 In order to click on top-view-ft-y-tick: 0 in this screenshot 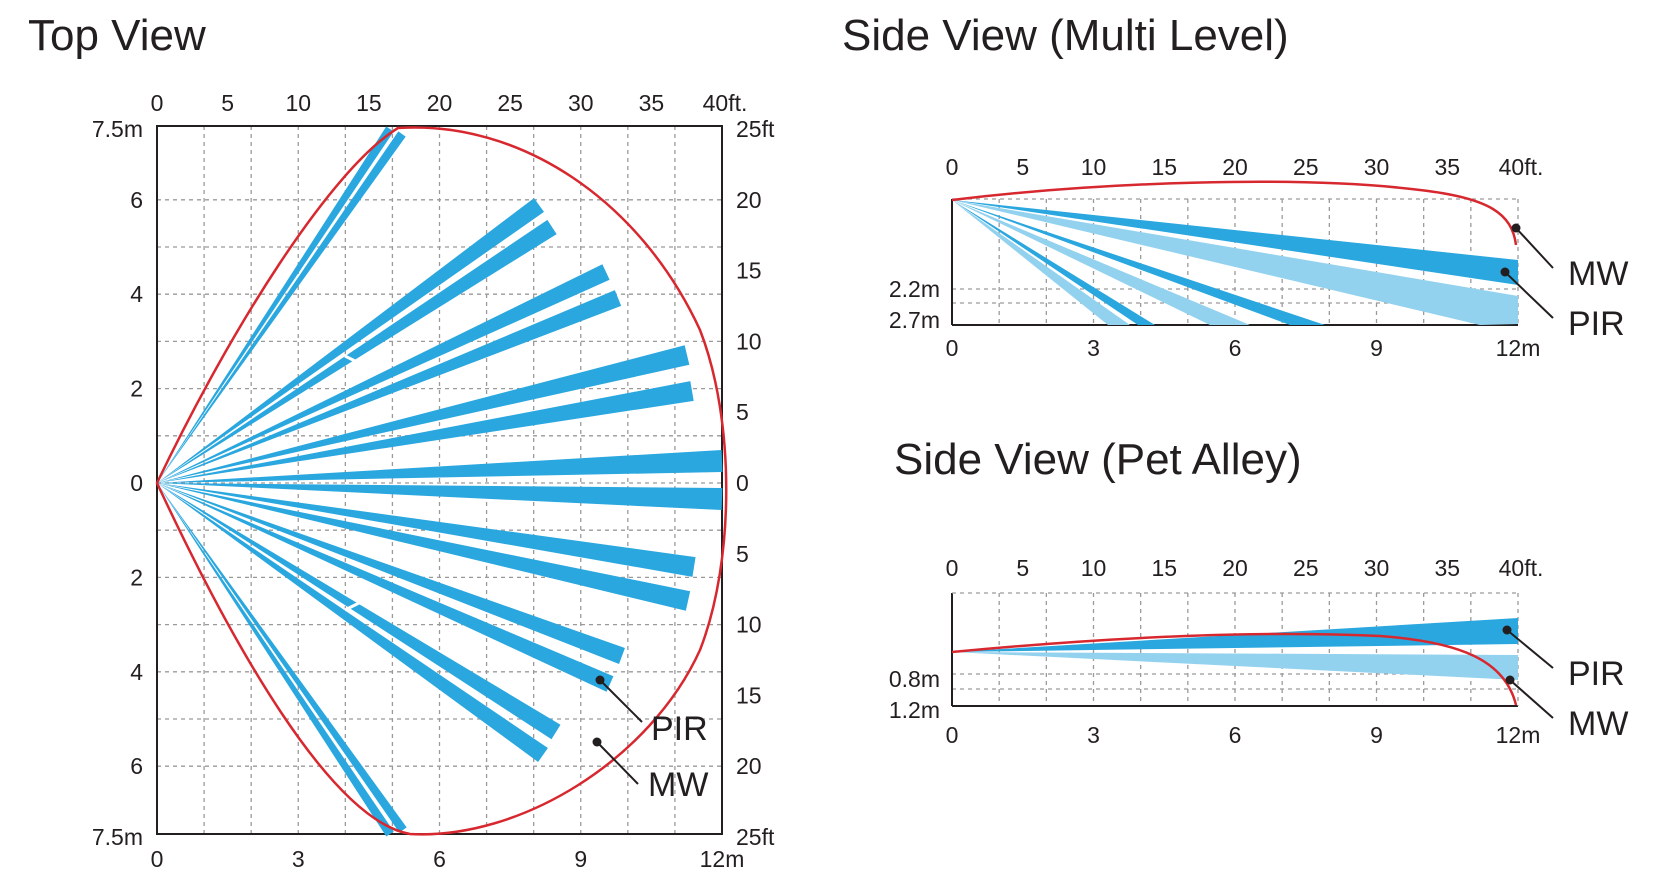, I will do `click(742, 483)`.